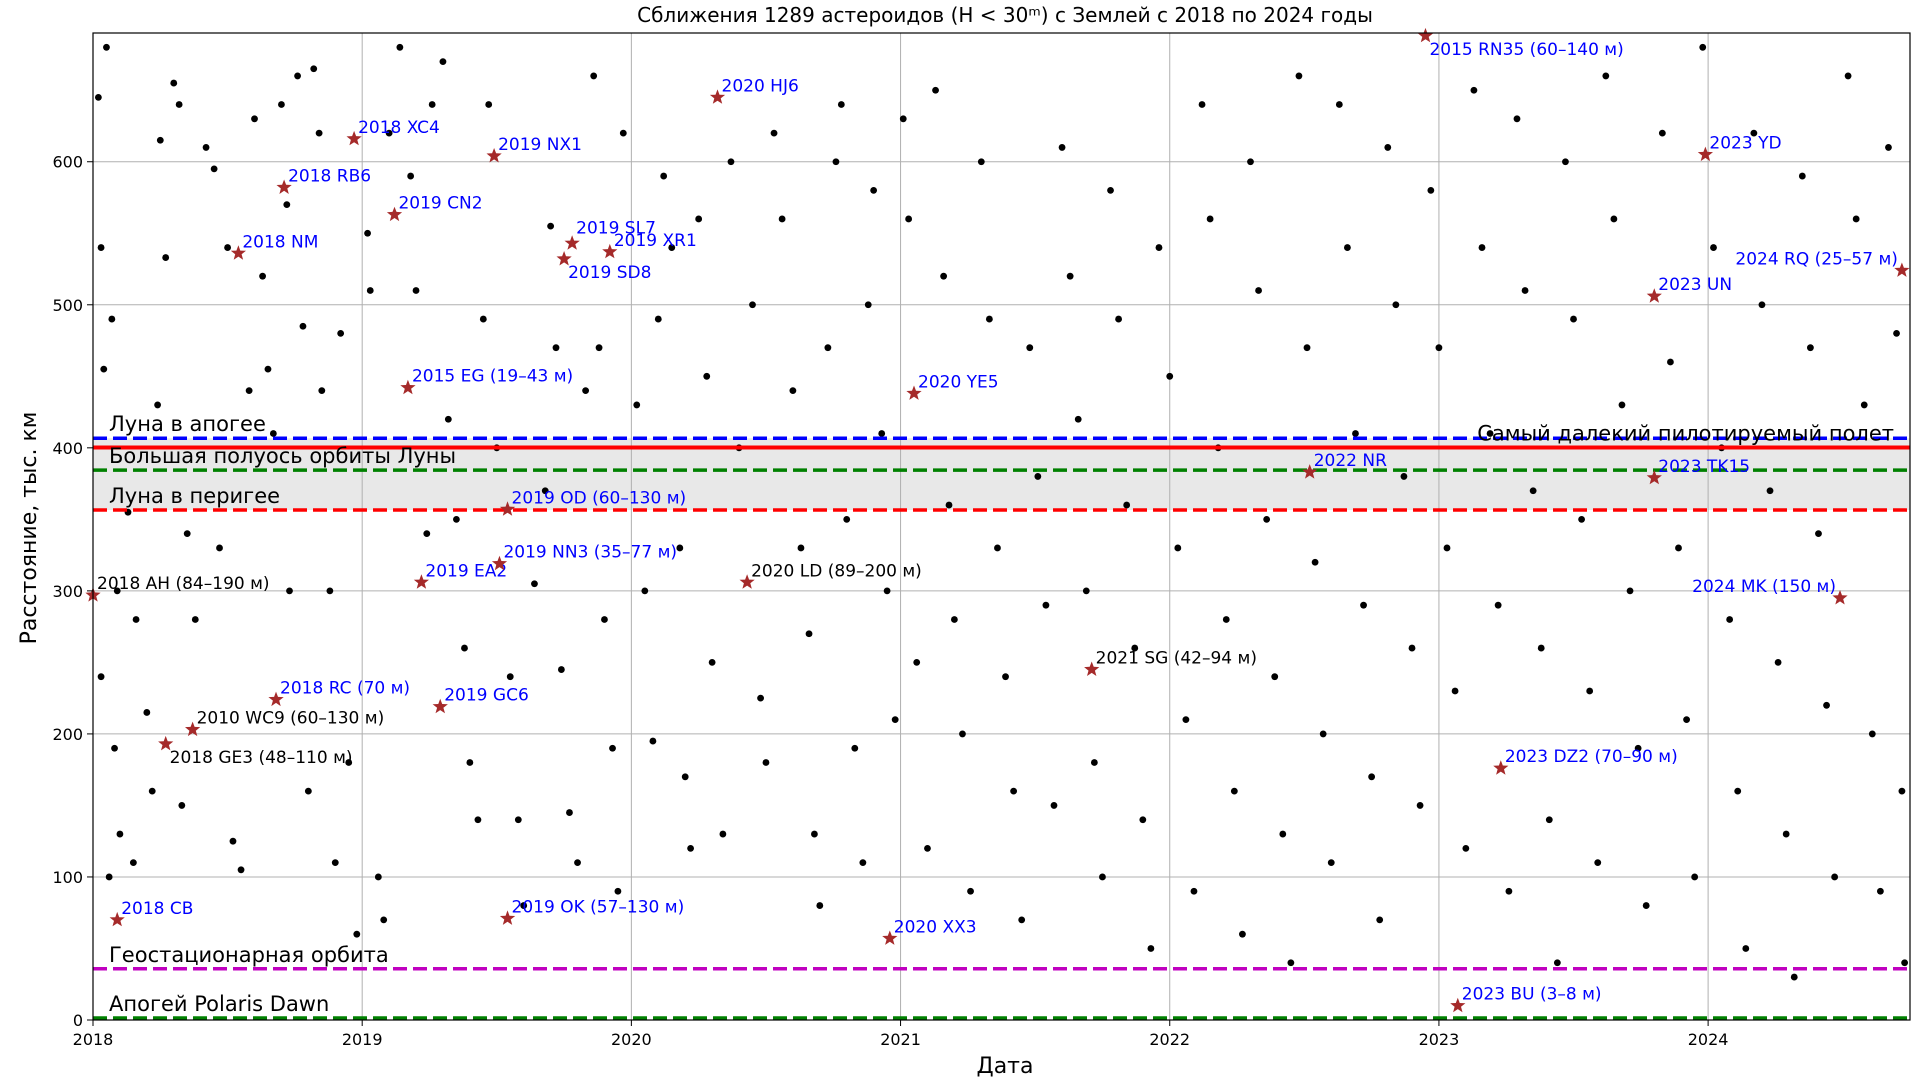 This screenshot has height=1084, width=1920. I want to click on y-axis-label: Расстояние, тыс. км, so click(29, 528).